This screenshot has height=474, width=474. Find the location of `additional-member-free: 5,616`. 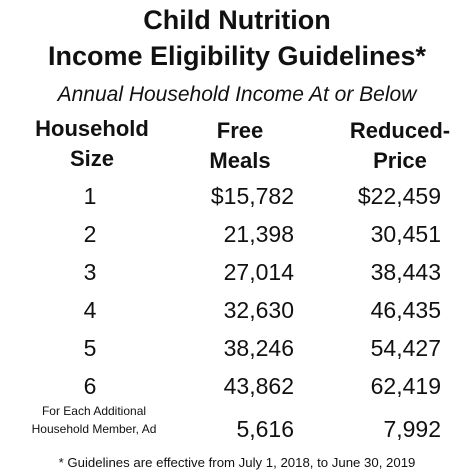

additional-member-free: 5,616 is located at coordinates (265, 429).